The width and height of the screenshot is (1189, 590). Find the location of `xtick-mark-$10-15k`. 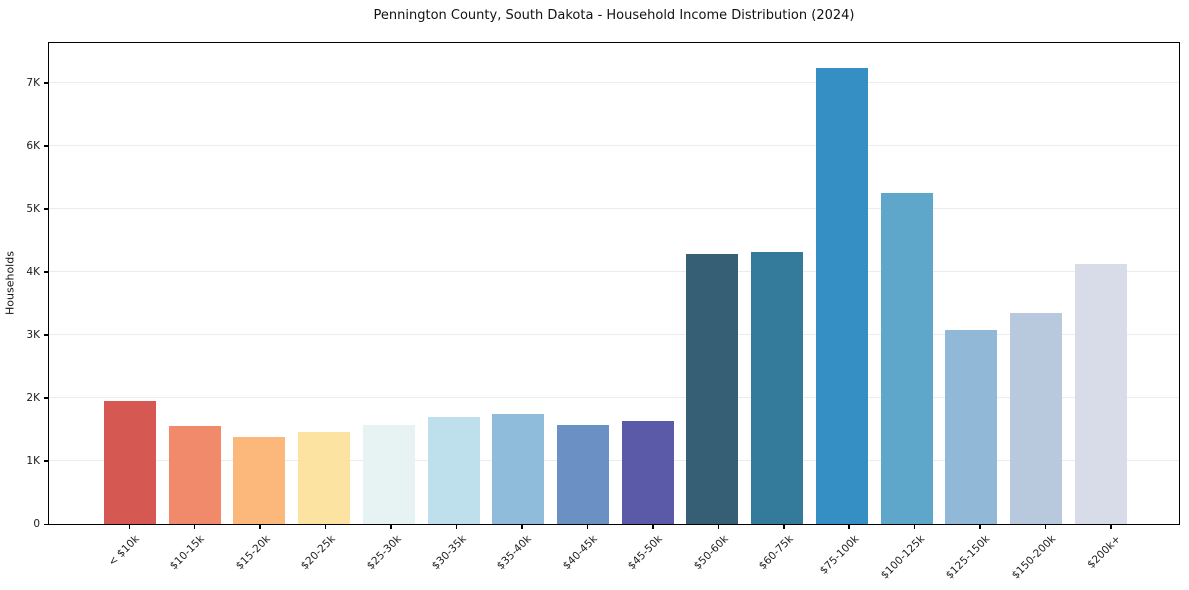

xtick-mark-$10-15k is located at coordinates (194, 527).